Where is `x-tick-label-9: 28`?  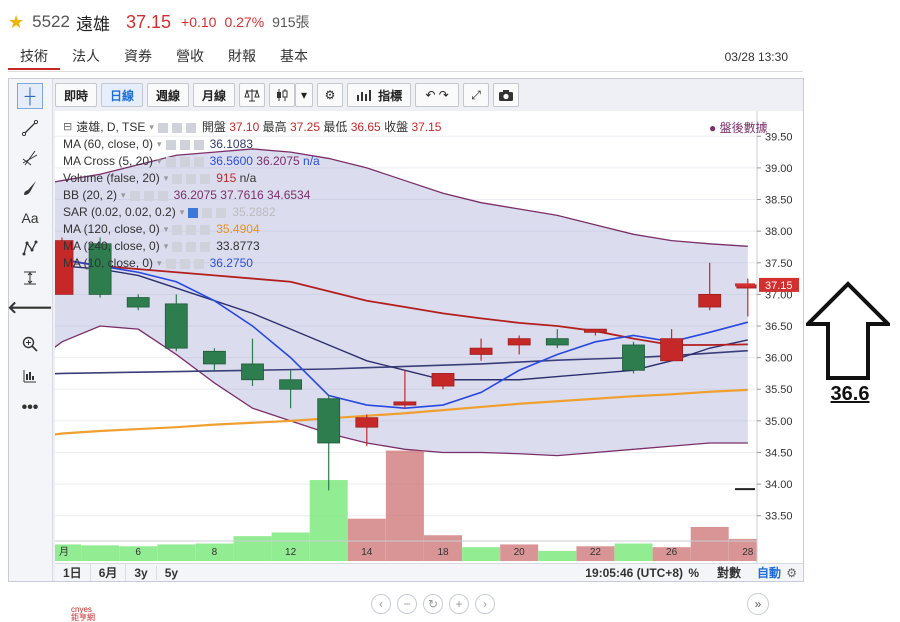
x-tick-label-9: 28 is located at coordinates (748, 552).